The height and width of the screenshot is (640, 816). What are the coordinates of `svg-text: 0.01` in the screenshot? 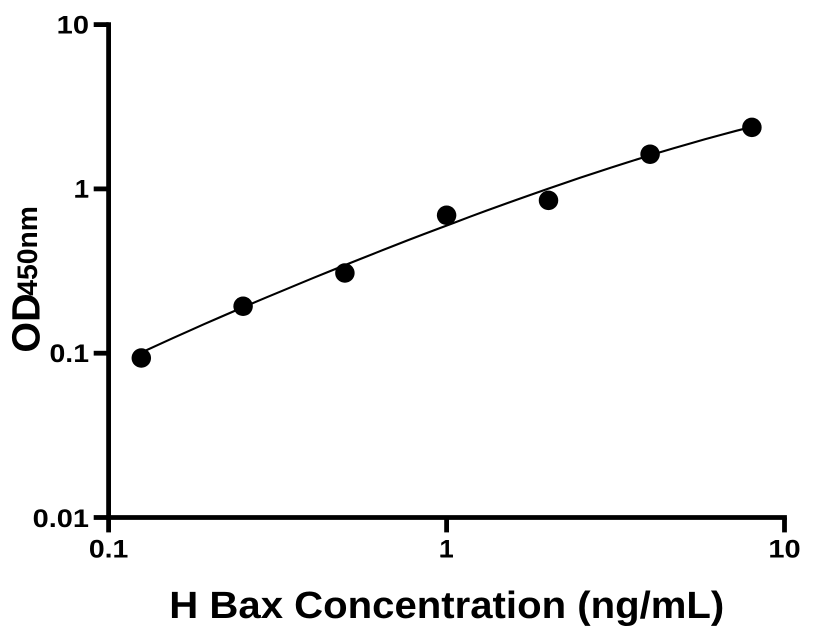 It's located at (61, 519).